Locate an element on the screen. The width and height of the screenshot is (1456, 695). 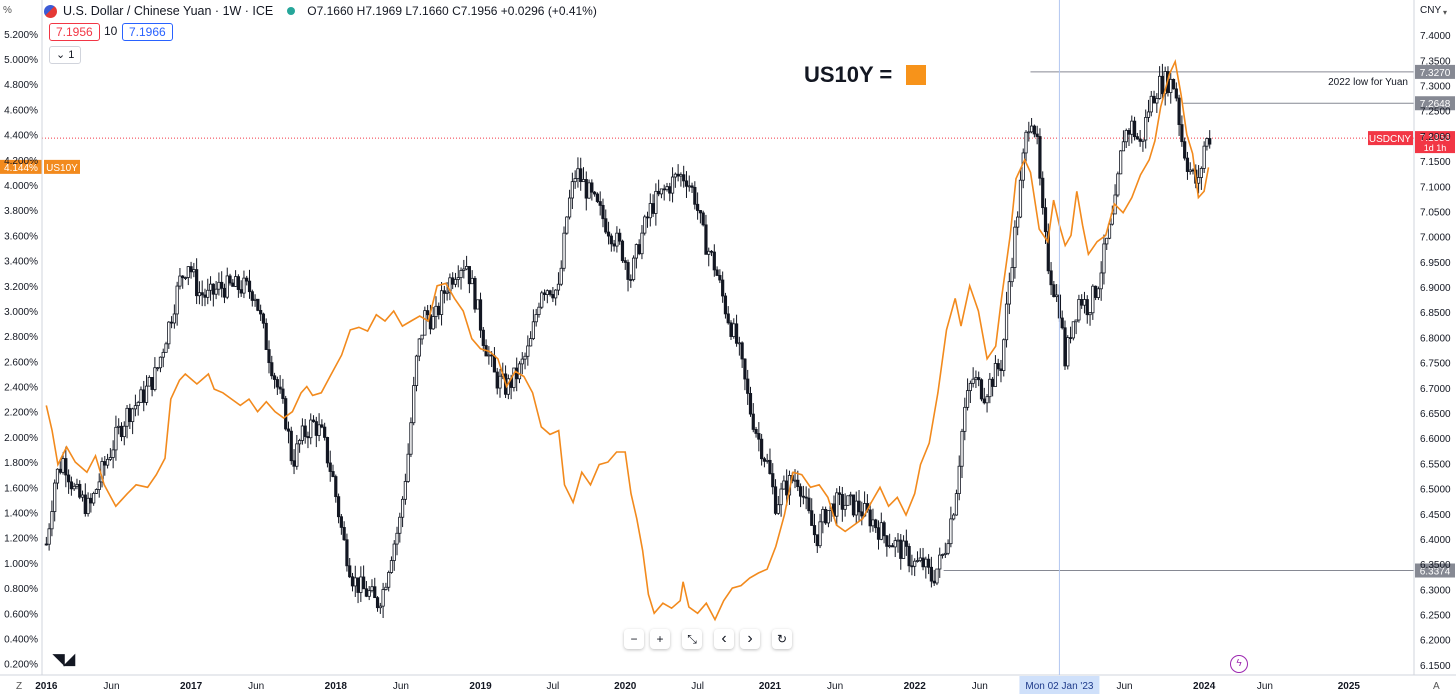
lightning-icon: ϟ is located at coordinates (1239, 664).